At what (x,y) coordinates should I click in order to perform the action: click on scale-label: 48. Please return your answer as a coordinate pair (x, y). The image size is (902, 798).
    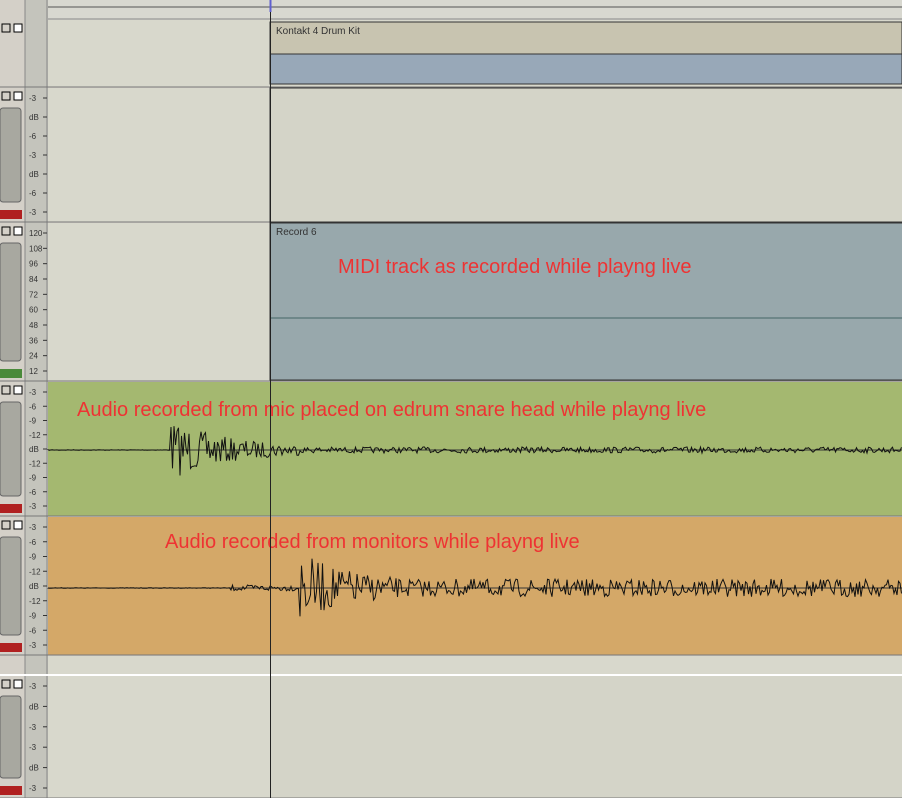
    Looking at the image, I should click on (33, 325).